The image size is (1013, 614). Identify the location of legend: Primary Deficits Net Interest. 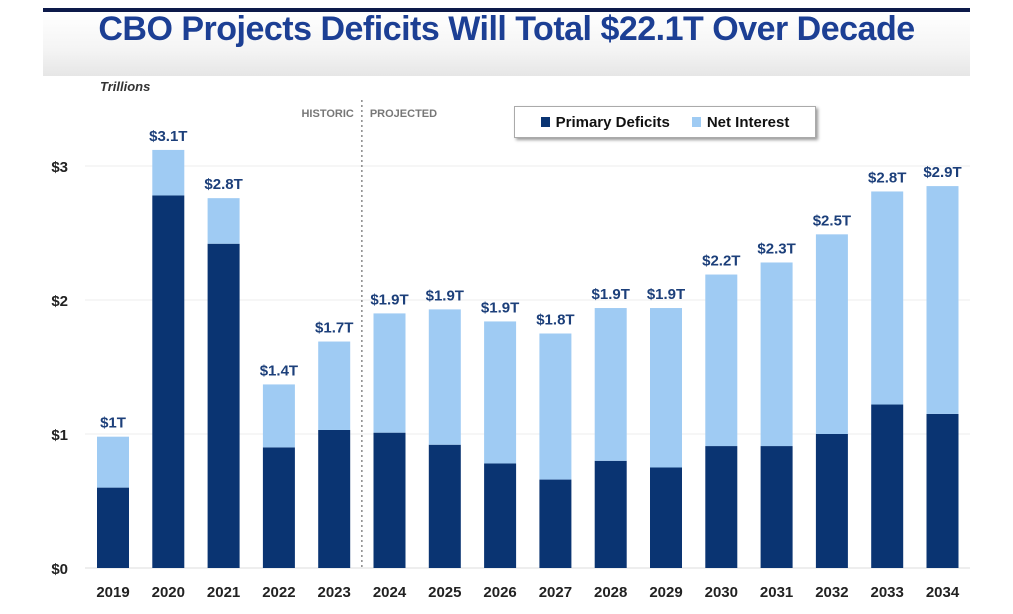
(665, 122).